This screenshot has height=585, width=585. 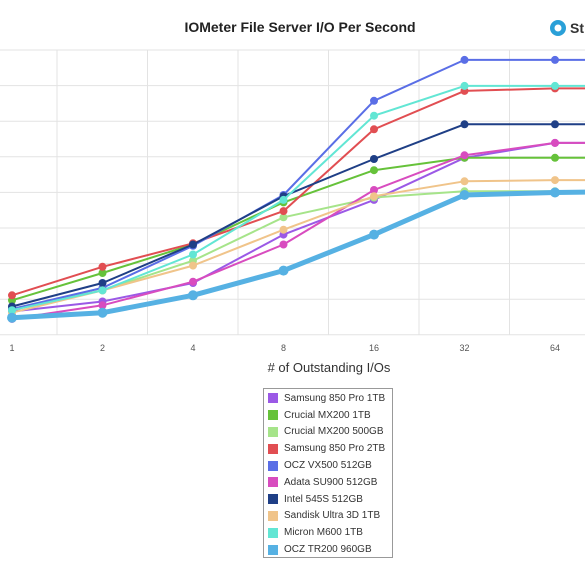 I want to click on legend-item: Samsung 850 Pro 2TB, so click(x=330, y=448).